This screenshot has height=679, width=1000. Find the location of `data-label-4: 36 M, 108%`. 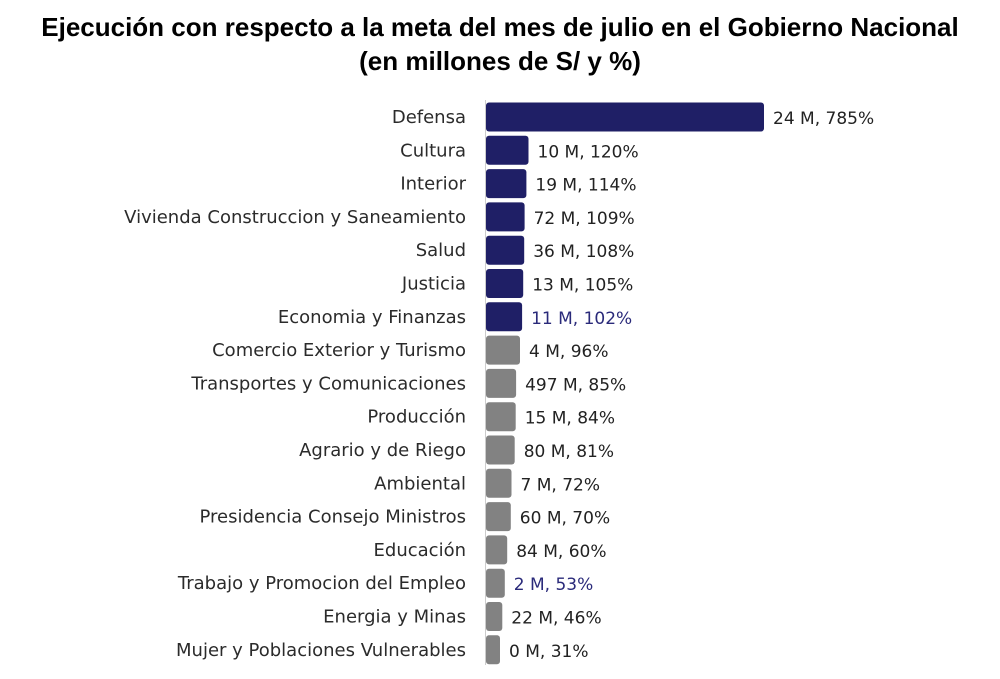

data-label-4: 36 M, 108% is located at coordinates (583, 252).